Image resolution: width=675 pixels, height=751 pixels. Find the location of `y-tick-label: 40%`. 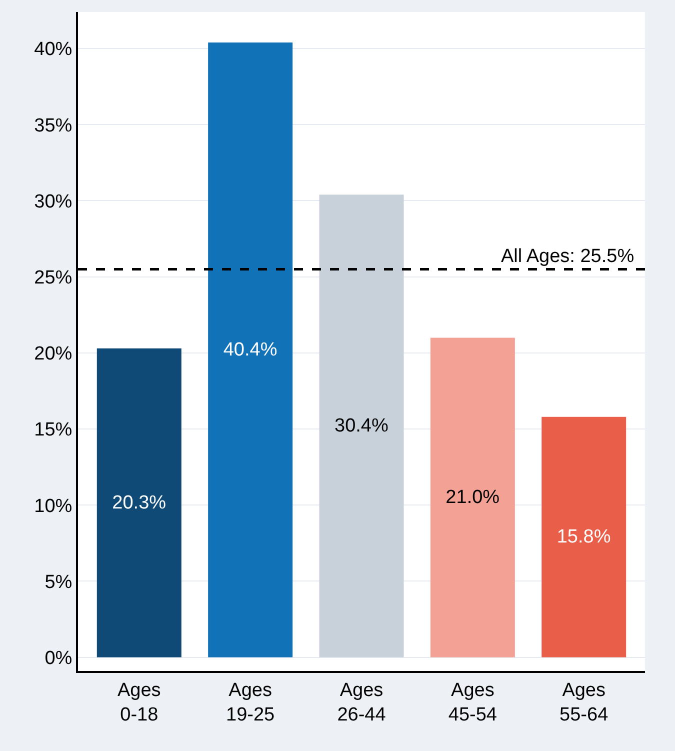

y-tick-label: 40% is located at coordinates (53, 49).